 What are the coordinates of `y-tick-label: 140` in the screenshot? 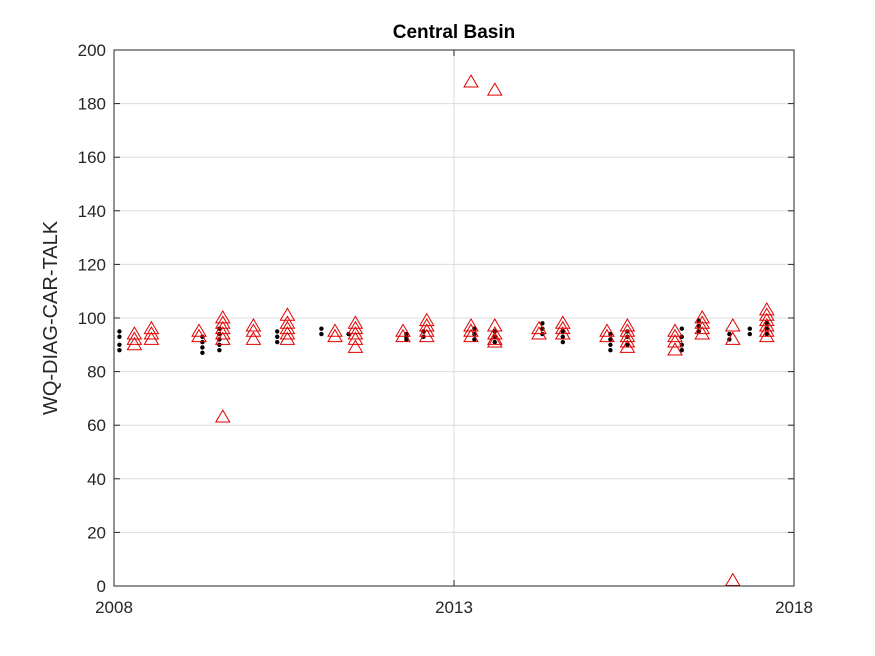 It's located at (92, 211).